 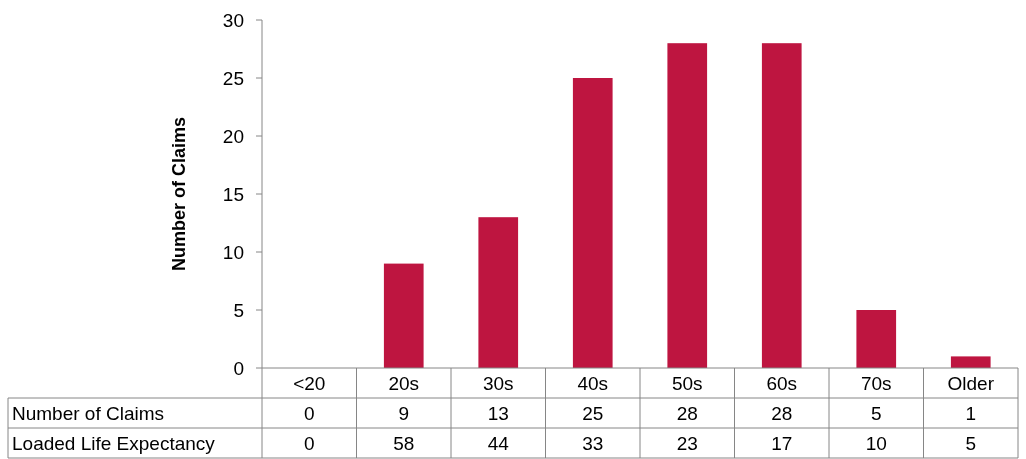 I want to click on x-tick-label: 60s, so click(x=782, y=383).